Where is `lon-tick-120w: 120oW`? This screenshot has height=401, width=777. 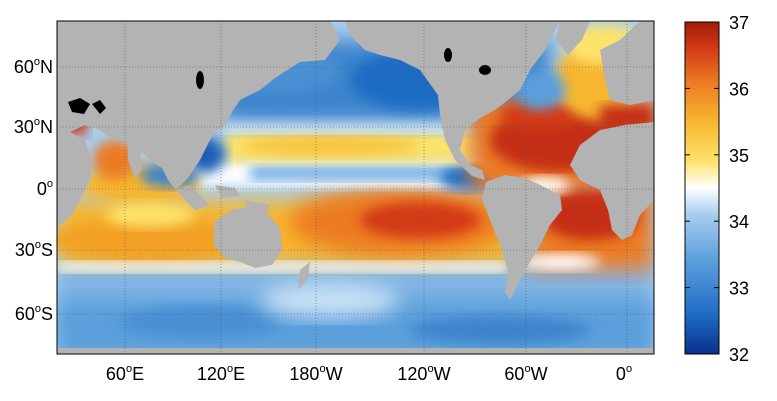
lon-tick-120w: 120oW is located at coordinates (423, 373).